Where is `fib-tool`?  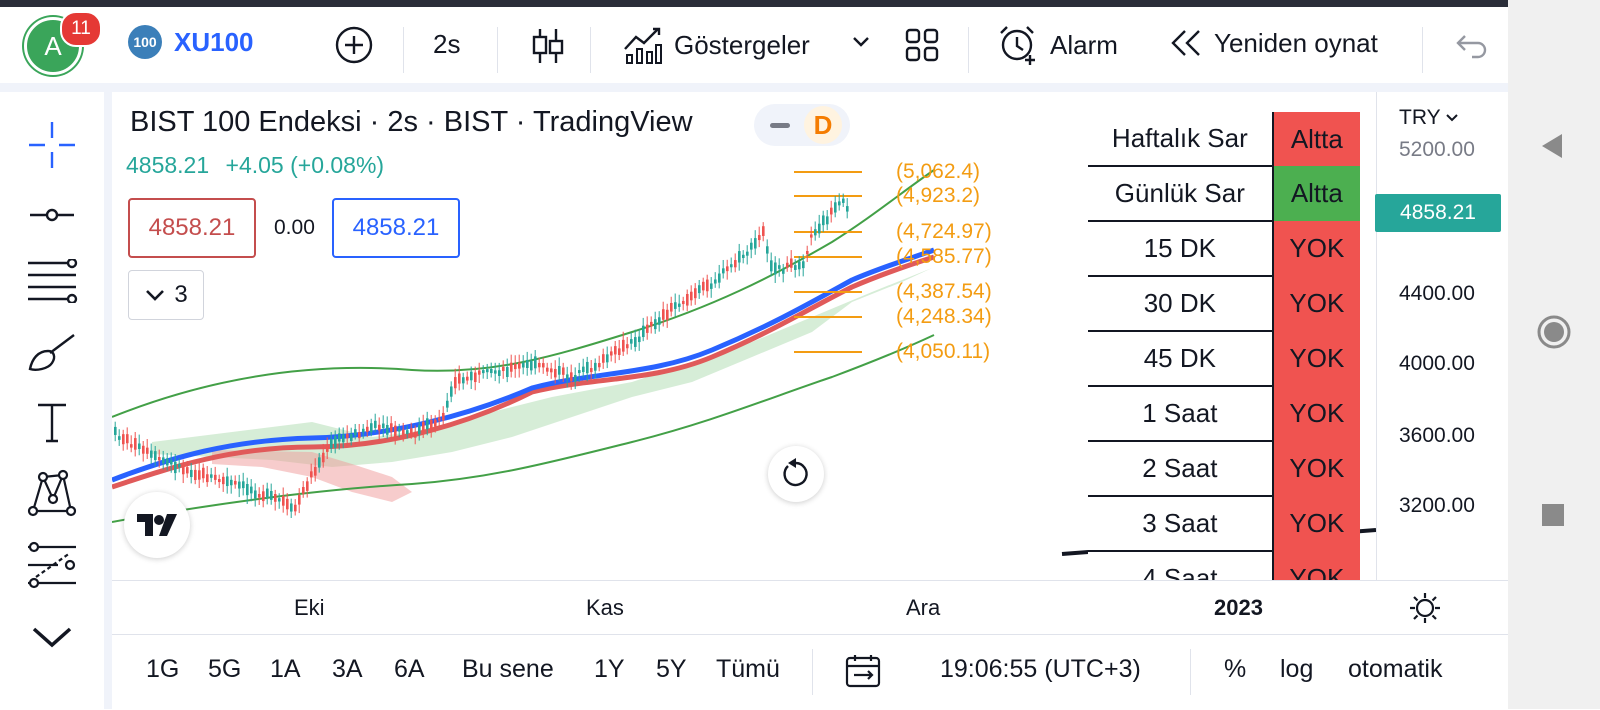 fib-tool is located at coordinates (52, 281).